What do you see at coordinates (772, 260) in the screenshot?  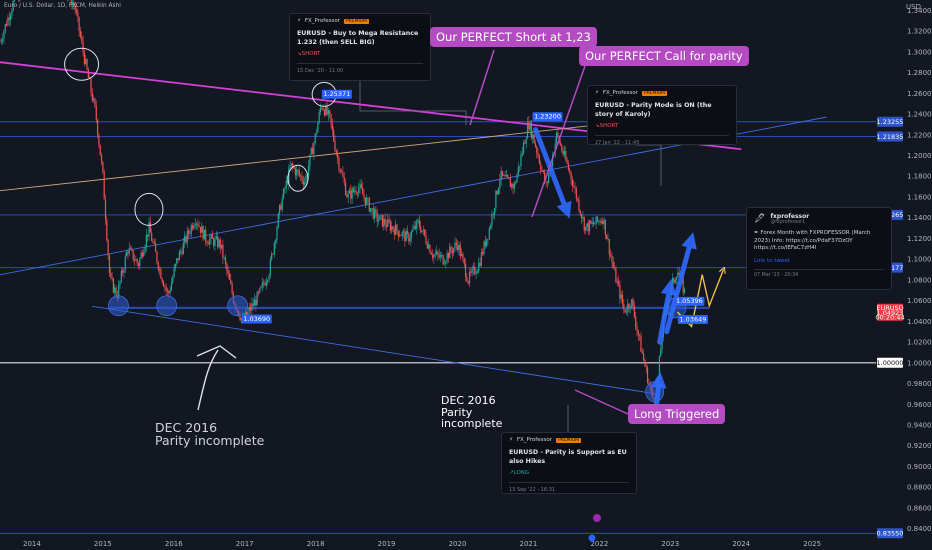 I see `tweet-link: Link to tweet` at bounding box center [772, 260].